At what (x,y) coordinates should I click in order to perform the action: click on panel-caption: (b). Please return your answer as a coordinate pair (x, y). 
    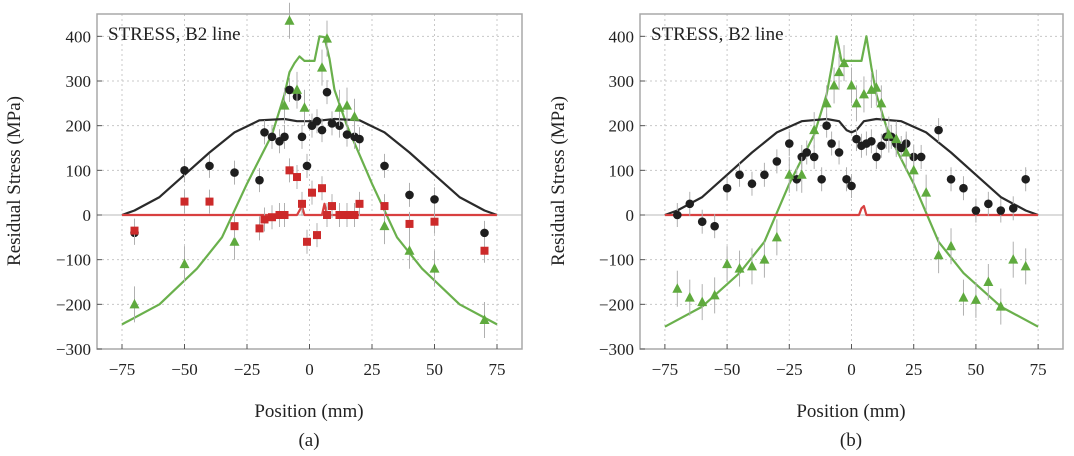
    Looking at the image, I should click on (851, 440).